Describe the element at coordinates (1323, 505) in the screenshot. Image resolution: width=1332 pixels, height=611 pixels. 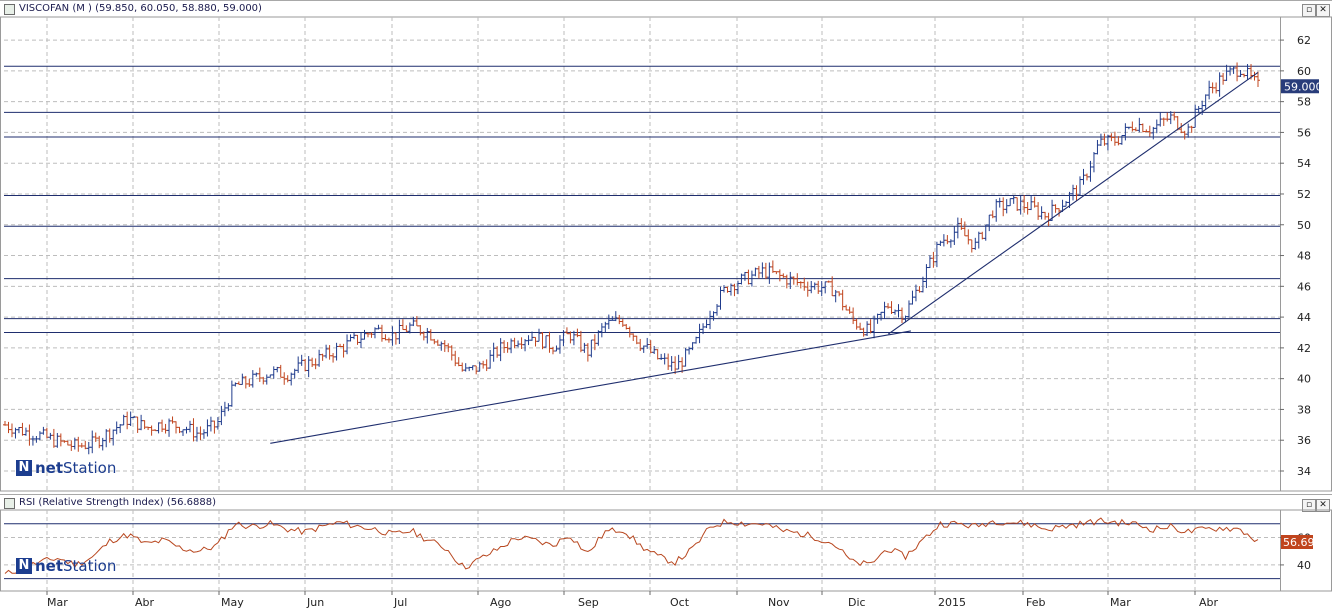
I see `rsi-pane-close-button: ✕` at that location.